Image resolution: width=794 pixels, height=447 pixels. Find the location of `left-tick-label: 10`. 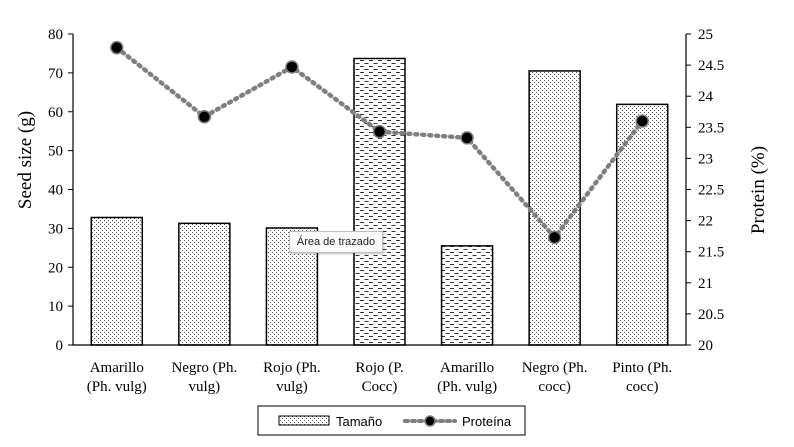

left-tick-label: 10 is located at coordinates (55, 307).